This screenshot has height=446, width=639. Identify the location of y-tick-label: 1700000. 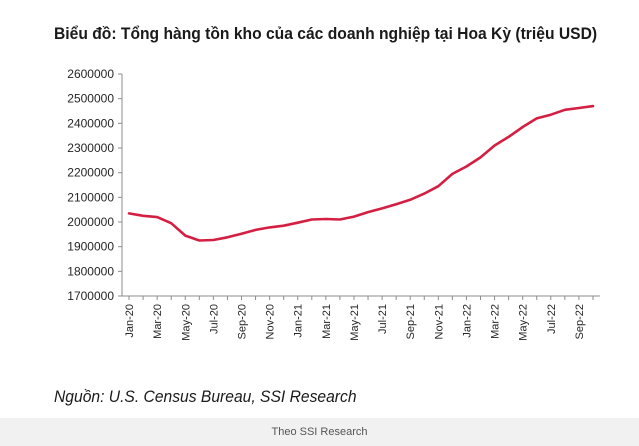
(90, 296).